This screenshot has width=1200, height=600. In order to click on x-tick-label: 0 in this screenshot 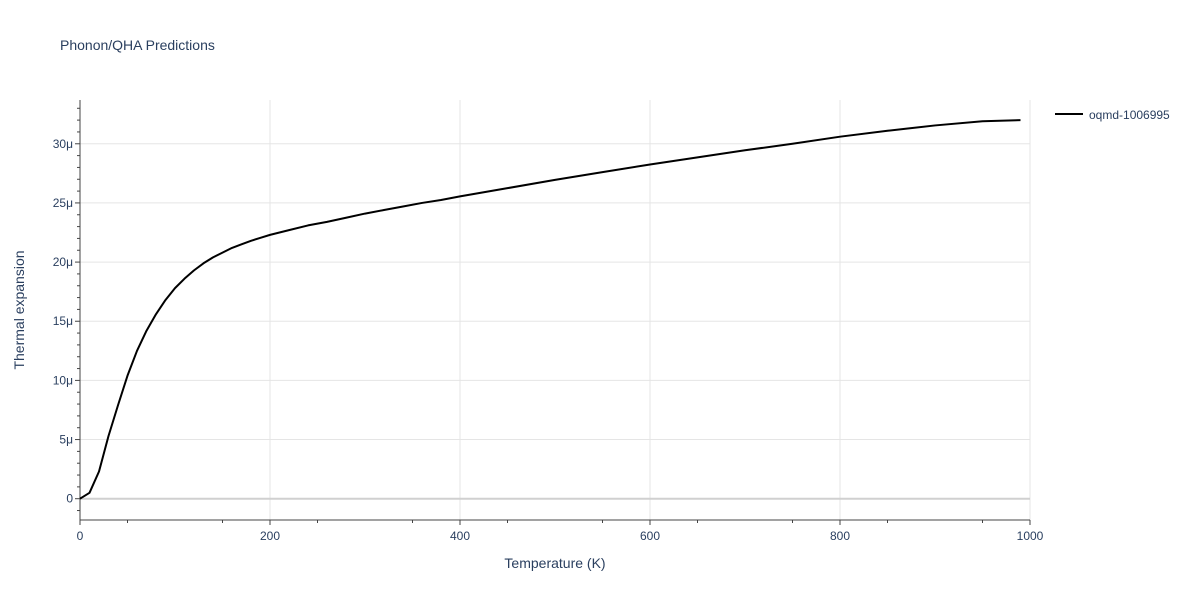, I will do `click(80, 536)`.